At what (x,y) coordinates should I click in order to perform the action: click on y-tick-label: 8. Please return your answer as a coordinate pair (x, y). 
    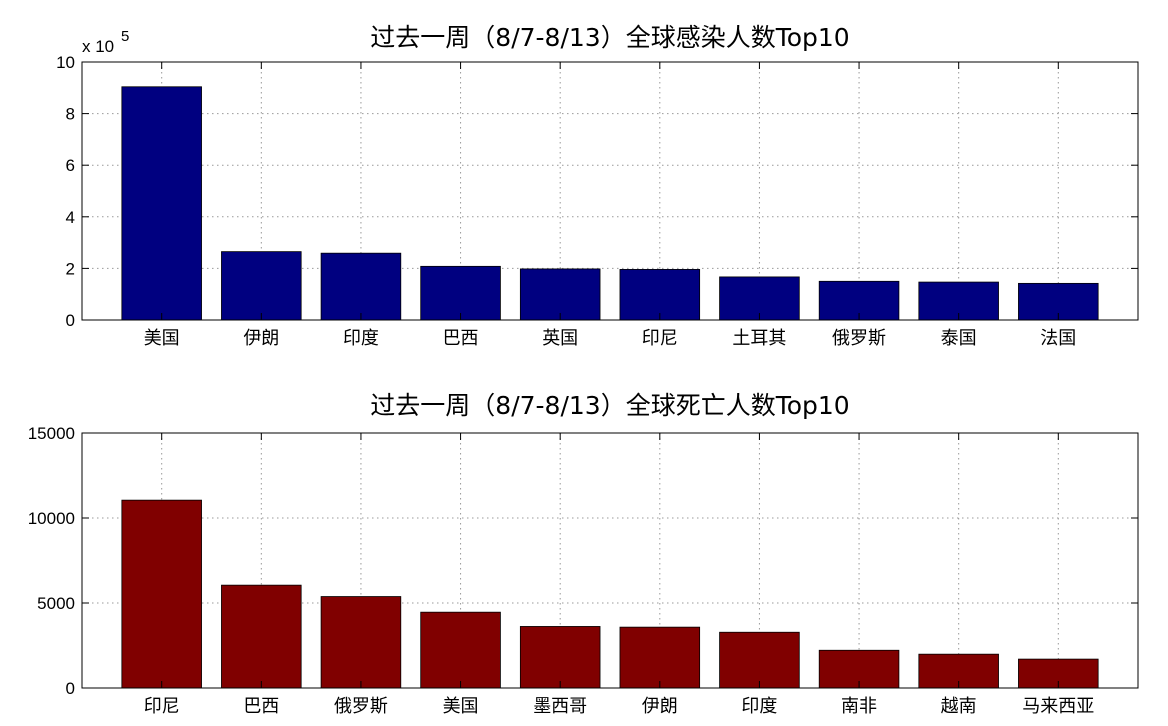
    Looking at the image, I should click on (70, 114).